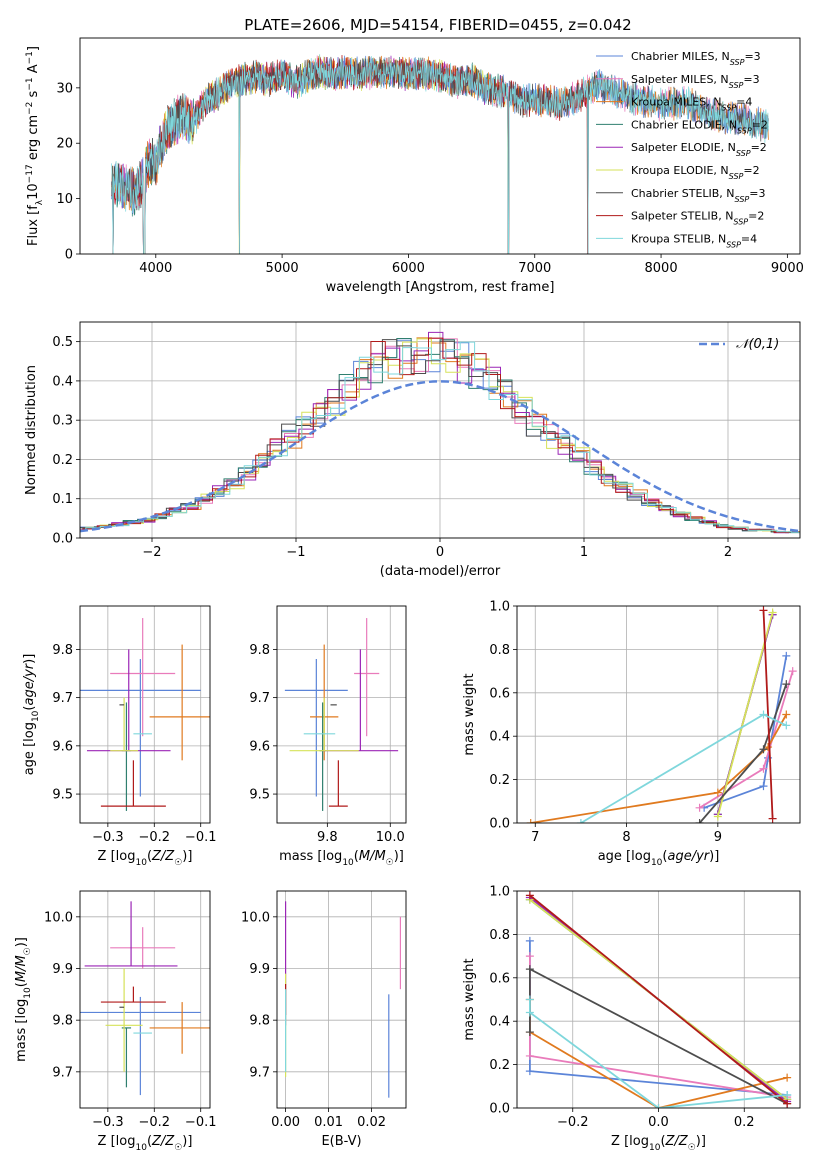 The width and height of the screenshot is (819, 1170). I want to click on y-tick-label: 0.8, so click(499, 935).